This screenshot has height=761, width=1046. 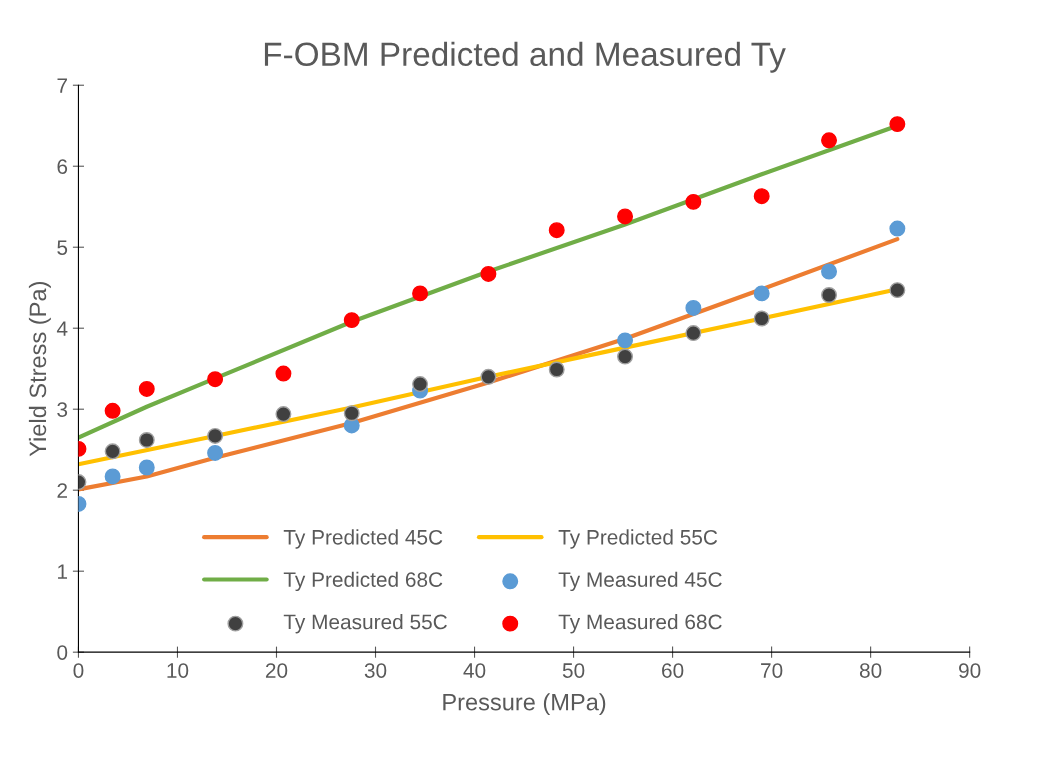 I want to click on y-tick-label: 5, so click(x=62, y=247).